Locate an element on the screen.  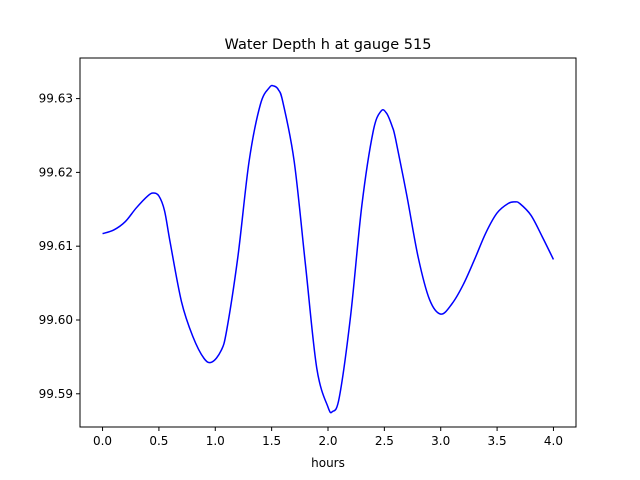
x-tick-label: 0.5 is located at coordinates (158, 441).